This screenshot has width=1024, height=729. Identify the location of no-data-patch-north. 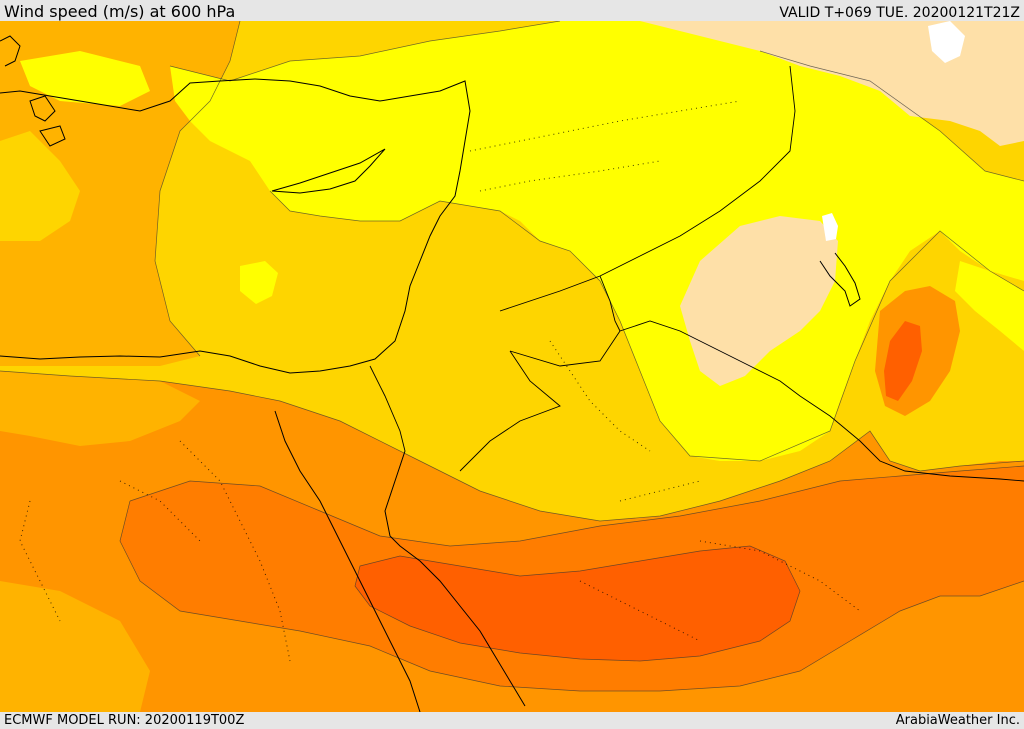
(946, 42).